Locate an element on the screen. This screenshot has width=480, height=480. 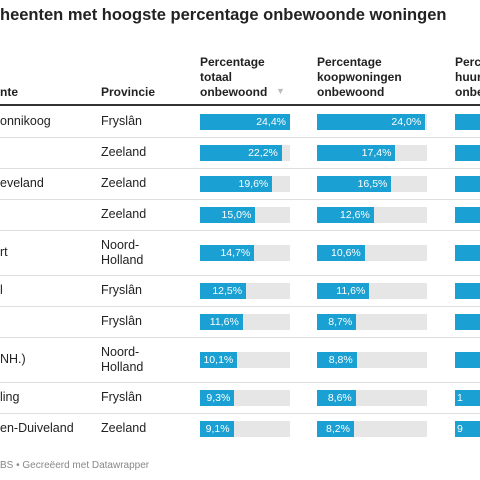
column-header: Percentage koopwoningen onbewoond is located at coordinates (359, 77).